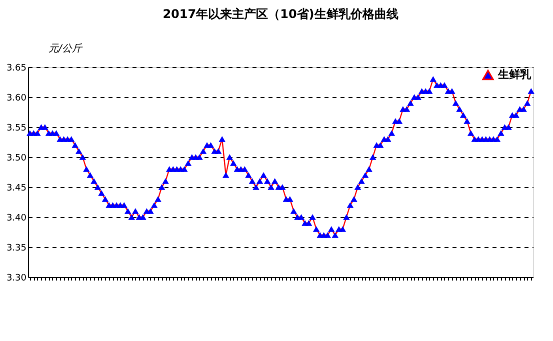 The width and height of the screenshot is (553, 341). I want to click on y-tick-label: 3.35, so click(16, 249).